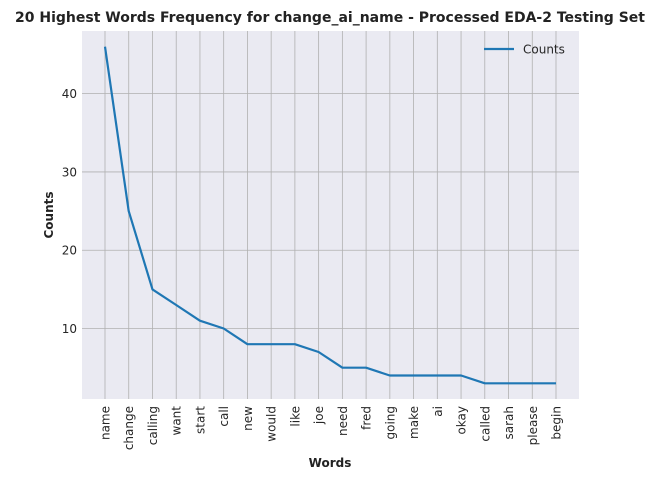  Describe the element at coordinates (69, 172) in the screenshot. I see `y-tick-label: 30` at that location.